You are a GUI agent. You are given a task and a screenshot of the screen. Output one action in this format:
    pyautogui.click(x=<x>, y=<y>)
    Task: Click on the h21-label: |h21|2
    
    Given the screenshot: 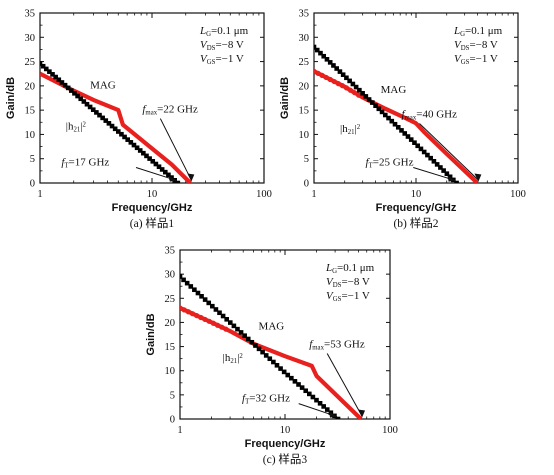 What is the action you would take?
    pyautogui.click(x=350, y=129)
    